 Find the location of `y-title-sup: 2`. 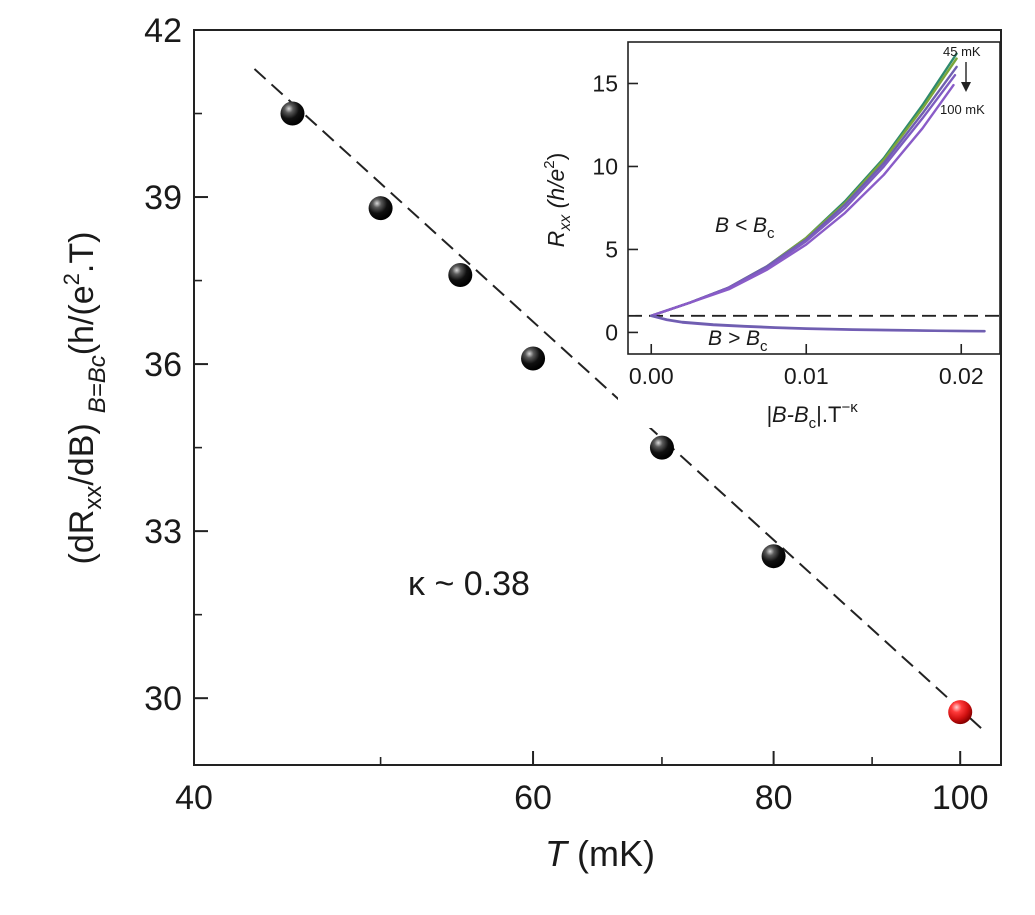

y-title-sup: 2 is located at coordinates (71, 279).